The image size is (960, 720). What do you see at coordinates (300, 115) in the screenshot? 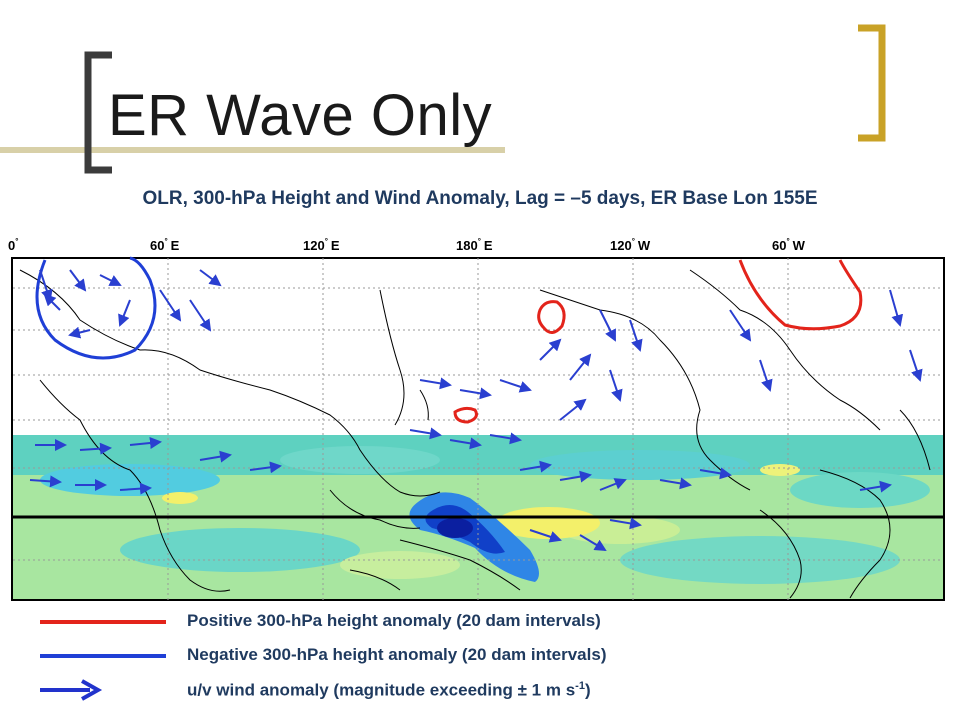
I see `slide-title: ER Wave Only` at bounding box center [300, 115].